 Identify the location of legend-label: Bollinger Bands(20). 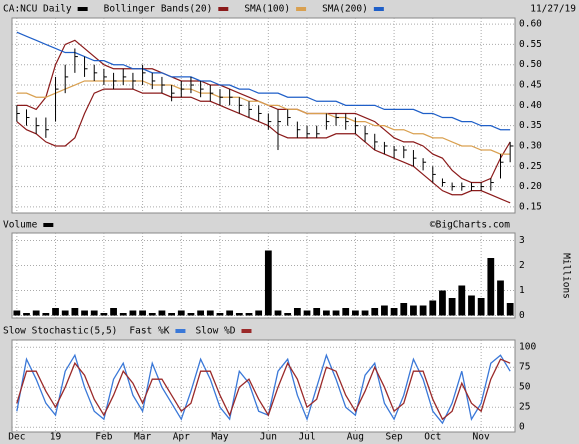
(158, 9).